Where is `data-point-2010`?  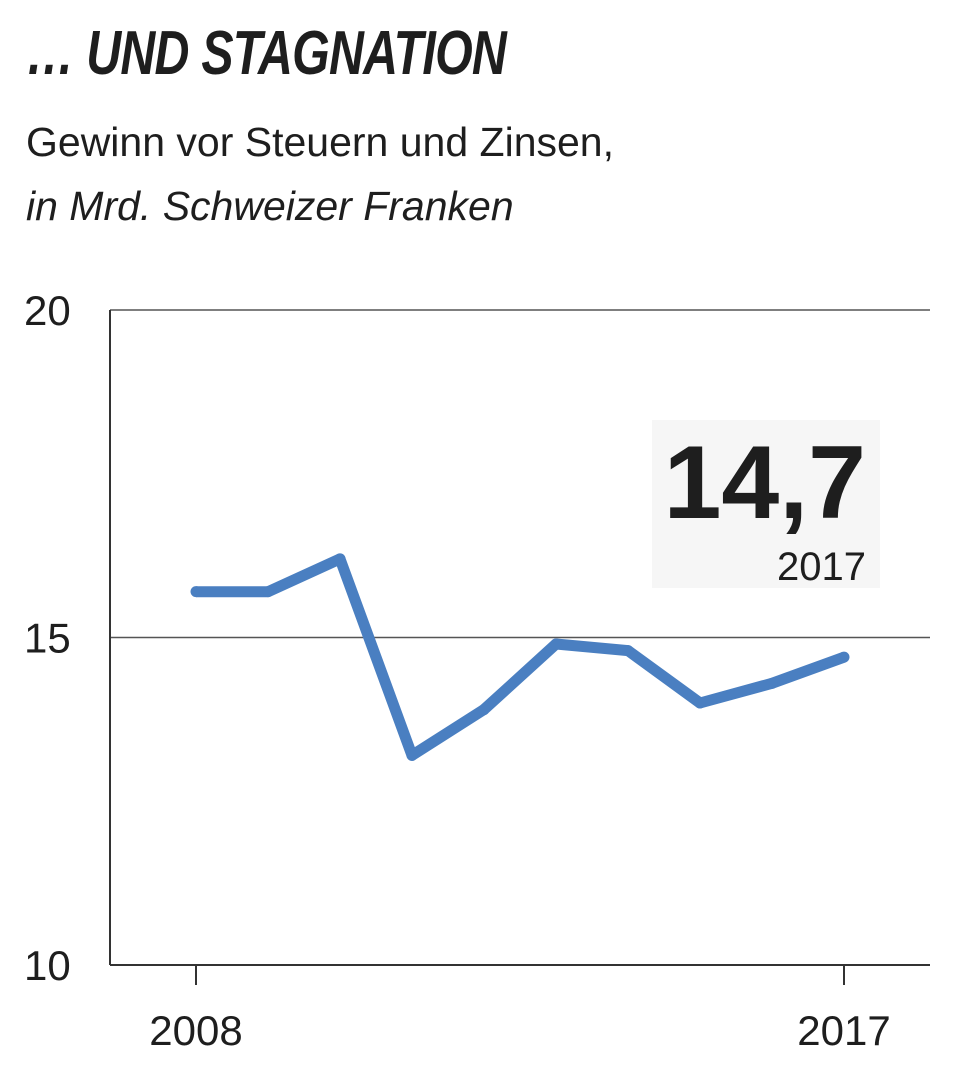 data-point-2010 is located at coordinates (340, 559).